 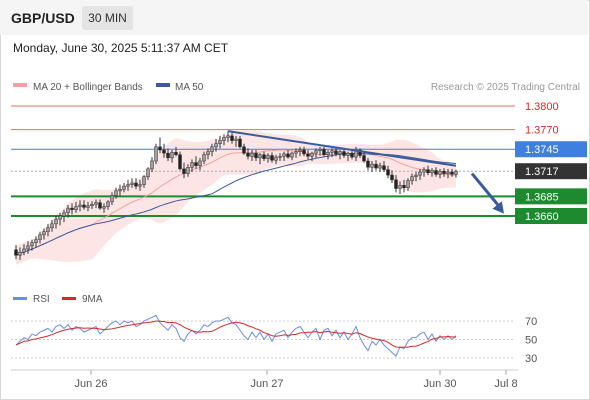 I want to click on x-tick-label: Jun 26, so click(x=90, y=384).